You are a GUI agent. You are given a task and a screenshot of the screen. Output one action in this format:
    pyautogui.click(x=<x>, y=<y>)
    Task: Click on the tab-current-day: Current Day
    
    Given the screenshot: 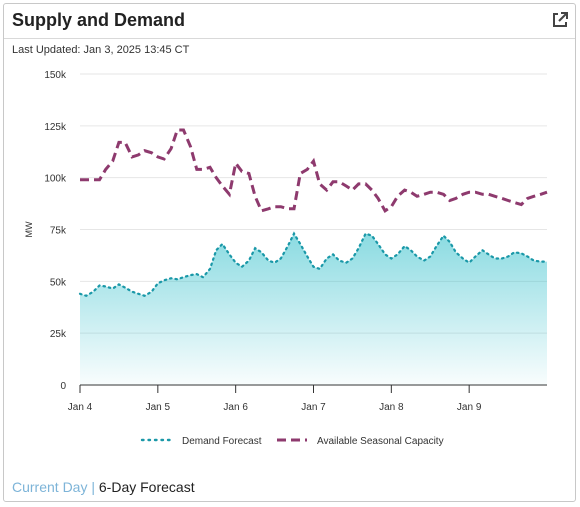 What is the action you would take?
    pyautogui.click(x=50, y=487)
    